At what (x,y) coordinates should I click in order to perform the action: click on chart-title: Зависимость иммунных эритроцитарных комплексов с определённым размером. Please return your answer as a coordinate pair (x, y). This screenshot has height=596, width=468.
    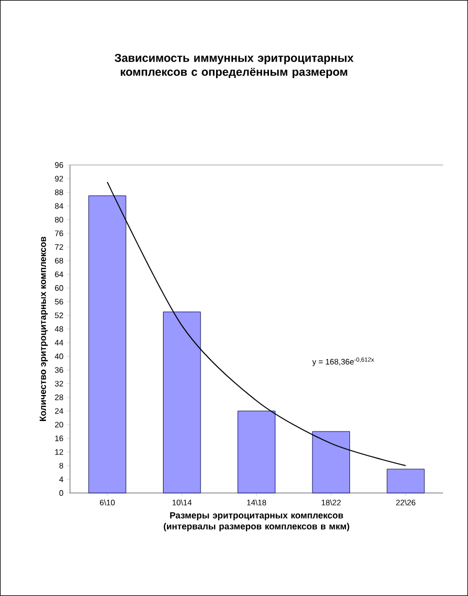
    Looking at the image, I should click on (234, 66).